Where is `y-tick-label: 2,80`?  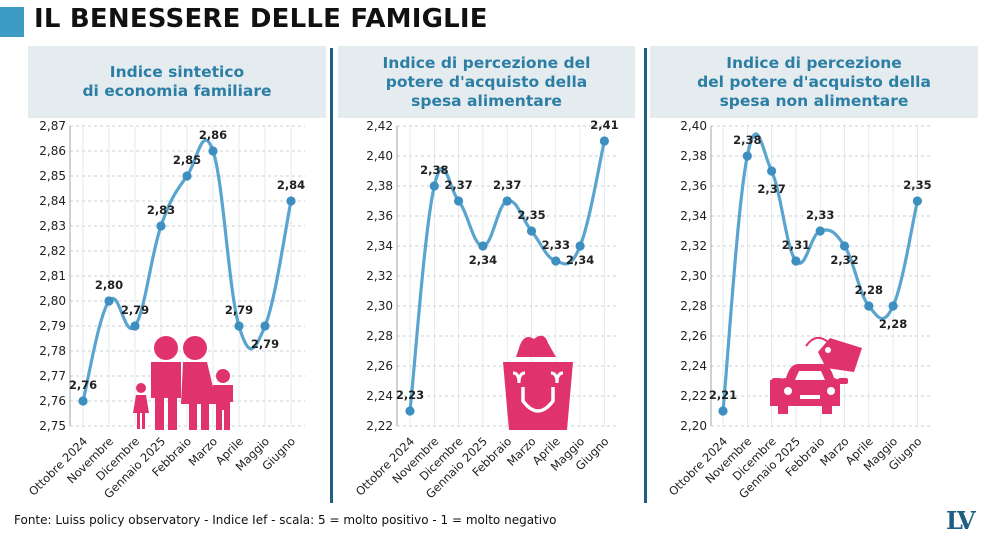 y-tick-label: 2,80 is located at coordinates (52, 301).